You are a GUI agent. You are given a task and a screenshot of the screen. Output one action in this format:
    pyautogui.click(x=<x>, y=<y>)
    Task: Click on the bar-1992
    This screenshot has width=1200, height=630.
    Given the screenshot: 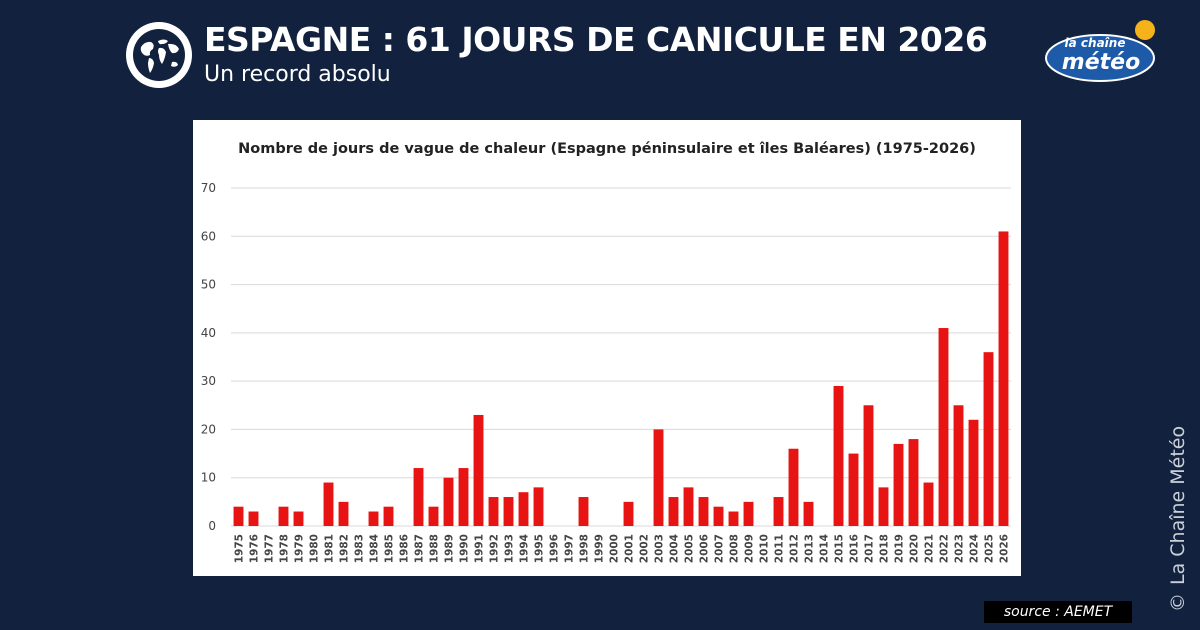 What is the action you would take?
    pyautogui.click(x=493, y=511)
    